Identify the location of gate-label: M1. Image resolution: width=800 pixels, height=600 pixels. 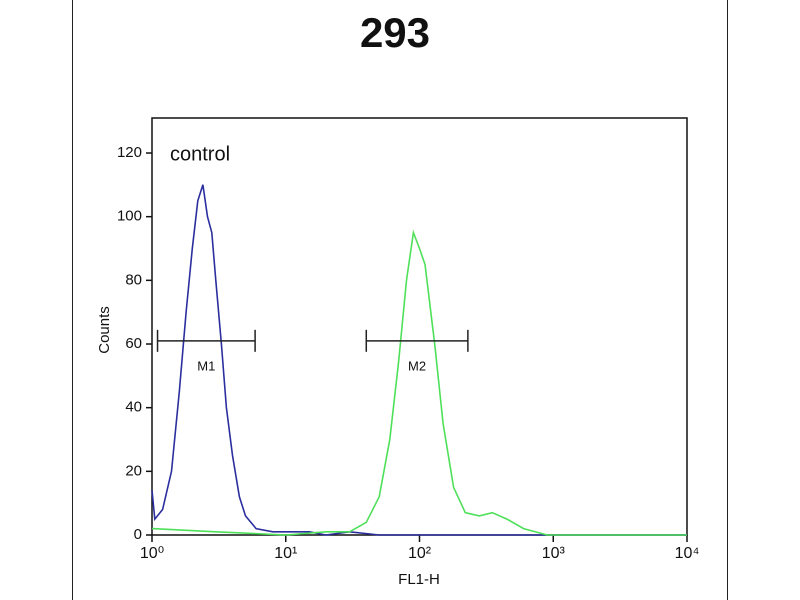
(206, 365).